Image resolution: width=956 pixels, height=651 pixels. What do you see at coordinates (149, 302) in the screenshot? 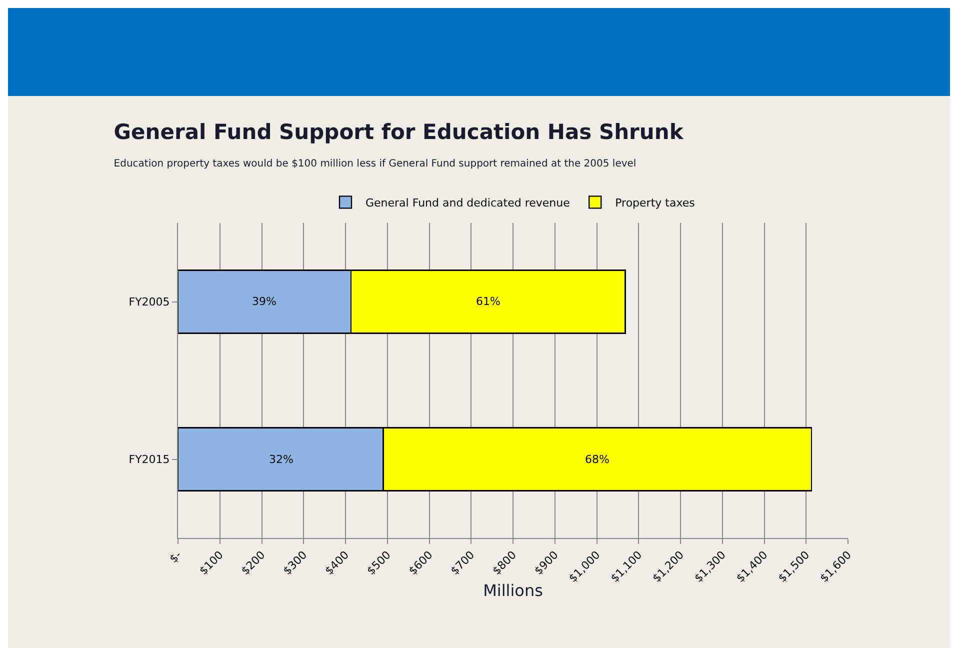
I see `y-tick-label: FY2005` at bounding box center [149, 302].